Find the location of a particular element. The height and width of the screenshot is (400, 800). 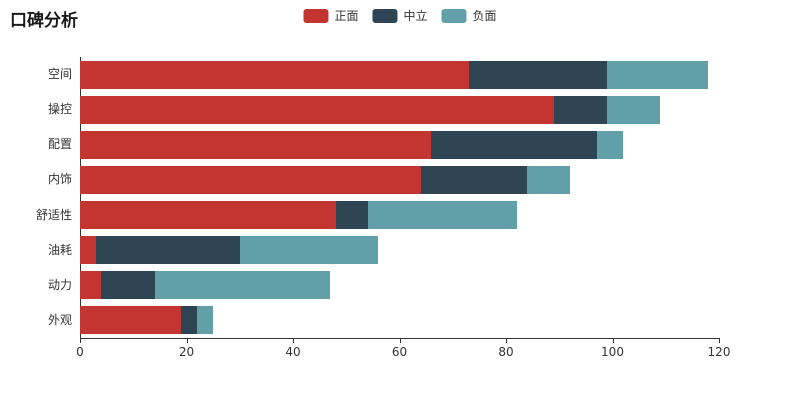

bar-segment-操控-负面 is located at coordinates (634, 109).